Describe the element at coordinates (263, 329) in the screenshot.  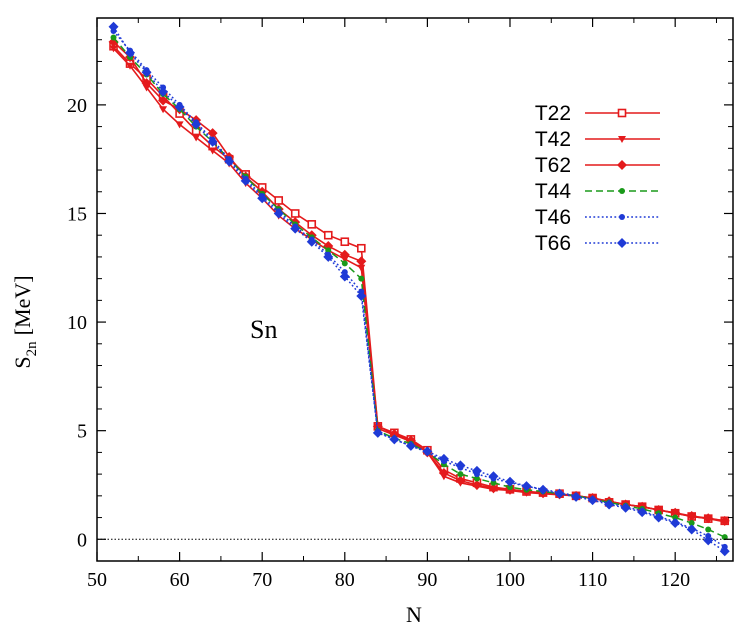
I see `element-annotation: Sn` at that location.